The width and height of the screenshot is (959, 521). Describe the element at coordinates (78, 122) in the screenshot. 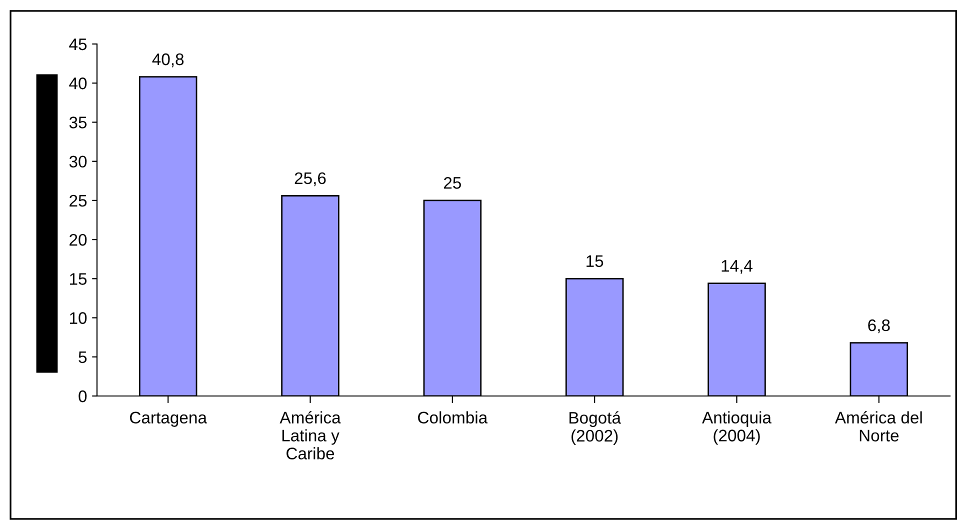

I see `y-tick-label: 35` at that location.